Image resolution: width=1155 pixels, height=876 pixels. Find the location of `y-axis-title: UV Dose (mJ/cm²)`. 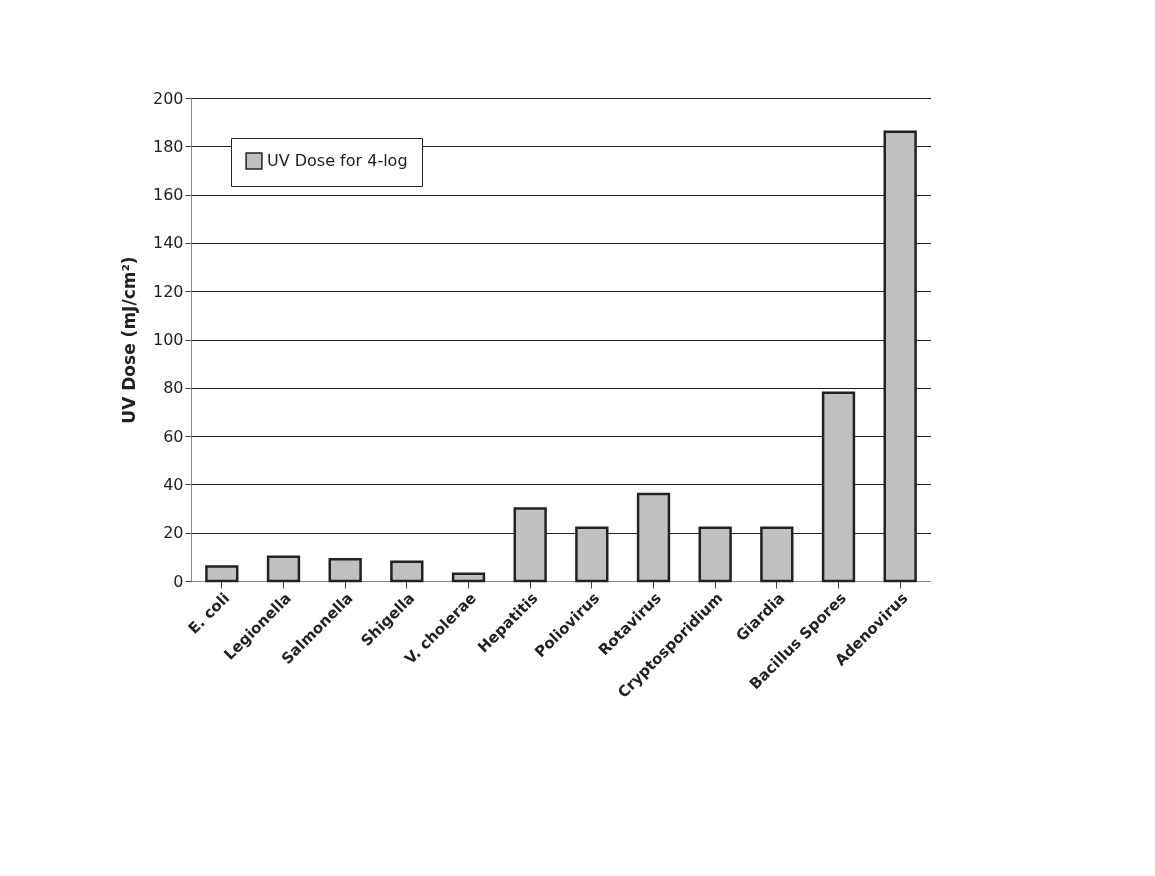

y-axis-title: UV Dose (mJ/cm²) is located at coordinates (128, 340).